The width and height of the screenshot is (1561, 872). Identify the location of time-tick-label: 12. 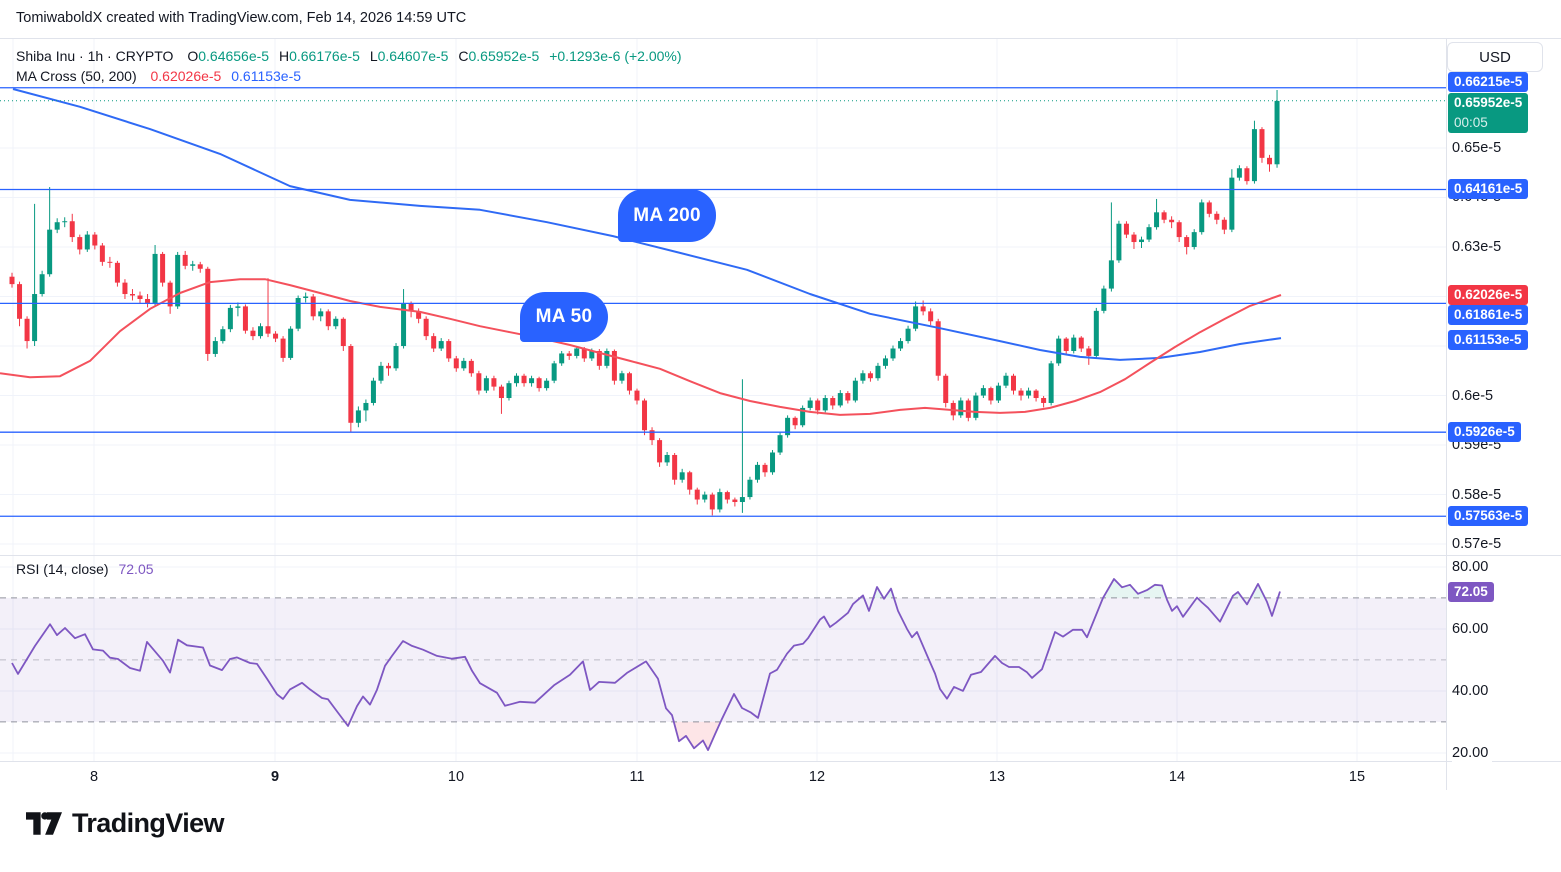
(817, 777).